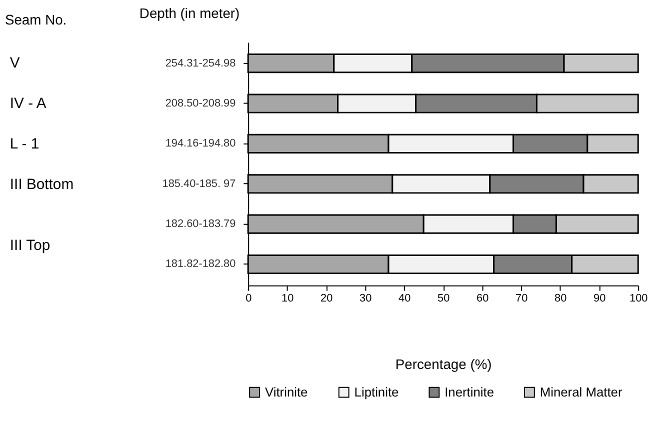 The height and width of the screenshot is (434, 653). I want to click on y-tick-label: 194.16-194.80, so click(200, 144).